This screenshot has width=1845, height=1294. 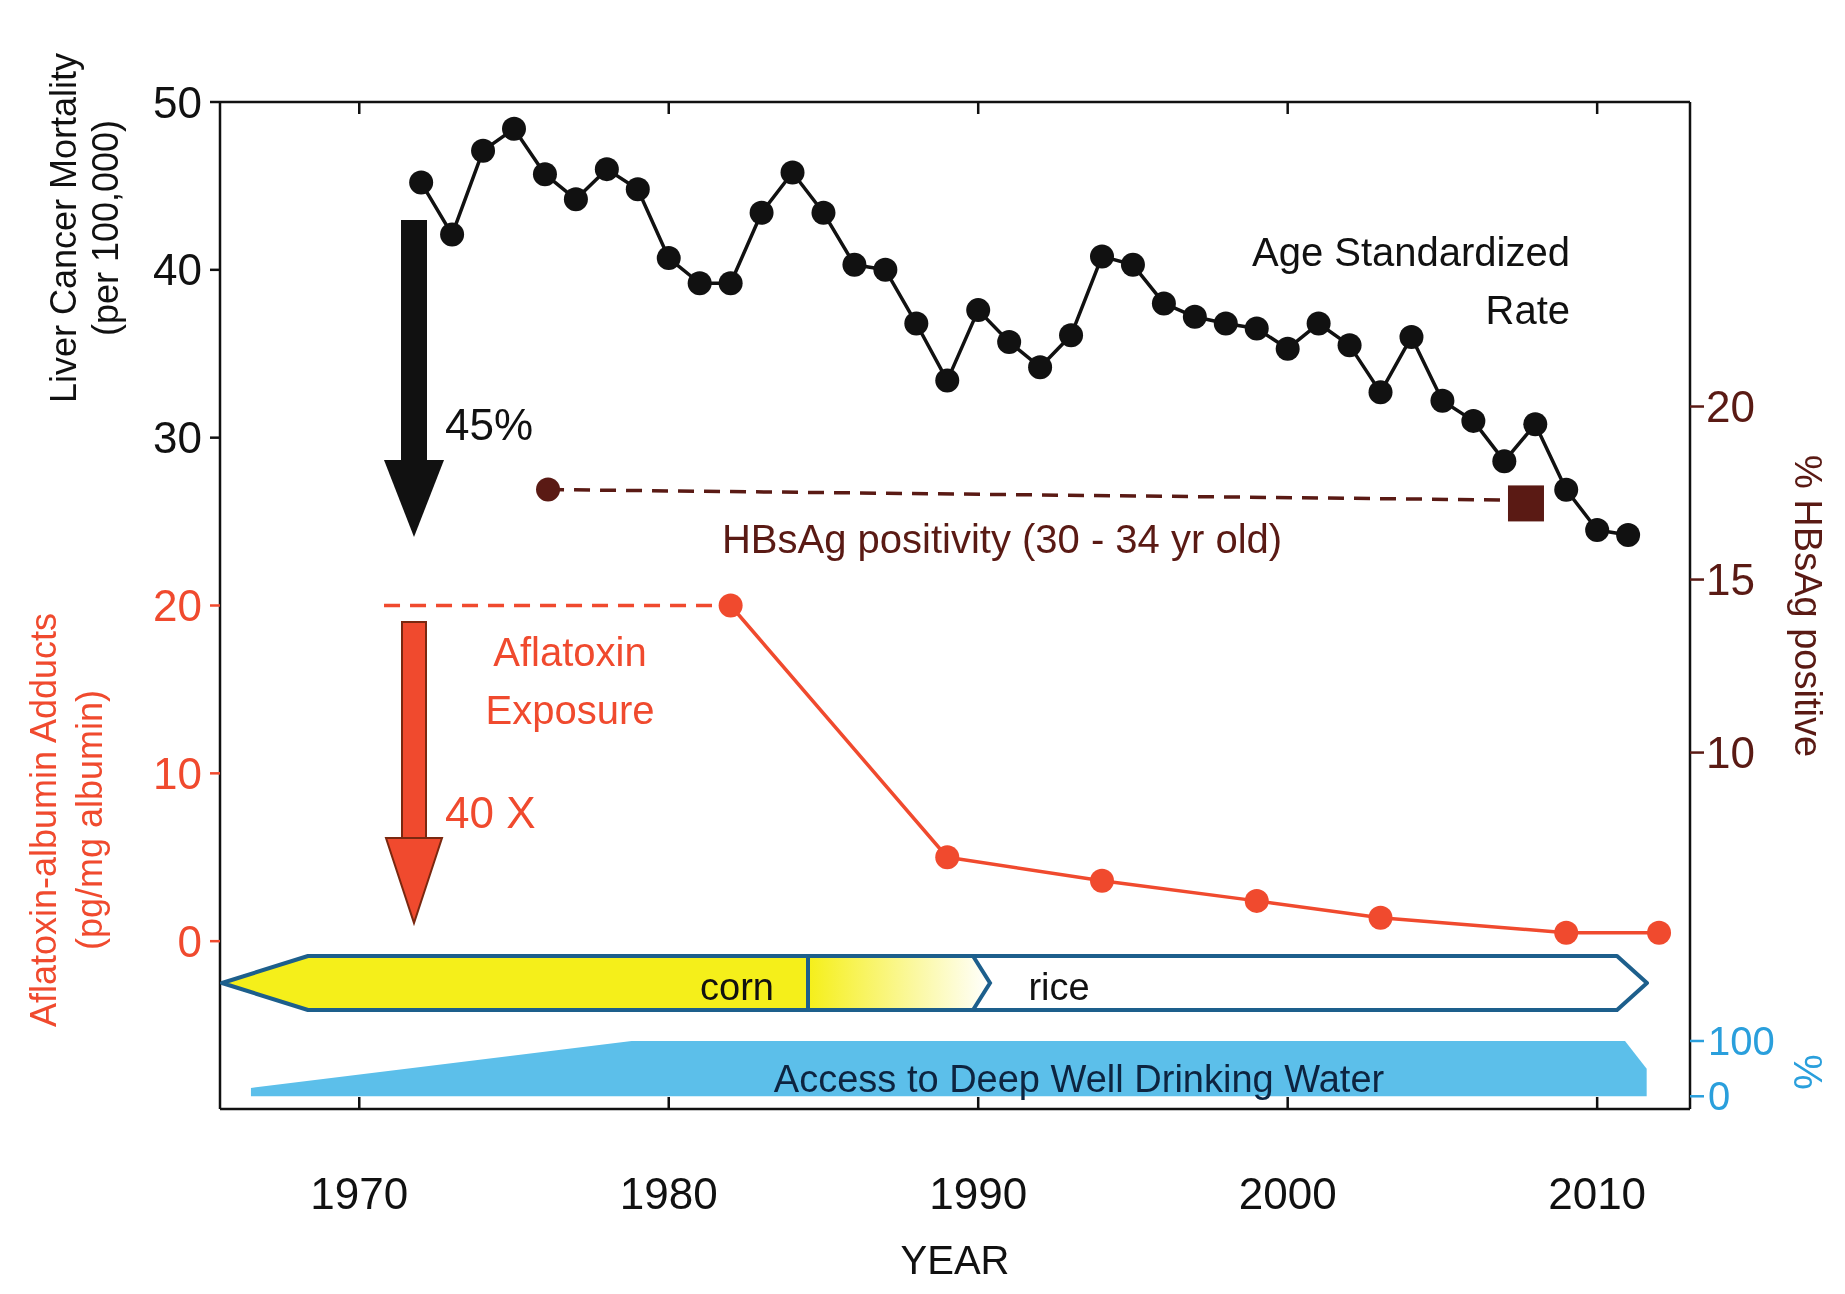 I want to click on x-tick-label: 2000, so click(x=1287, y=1193).